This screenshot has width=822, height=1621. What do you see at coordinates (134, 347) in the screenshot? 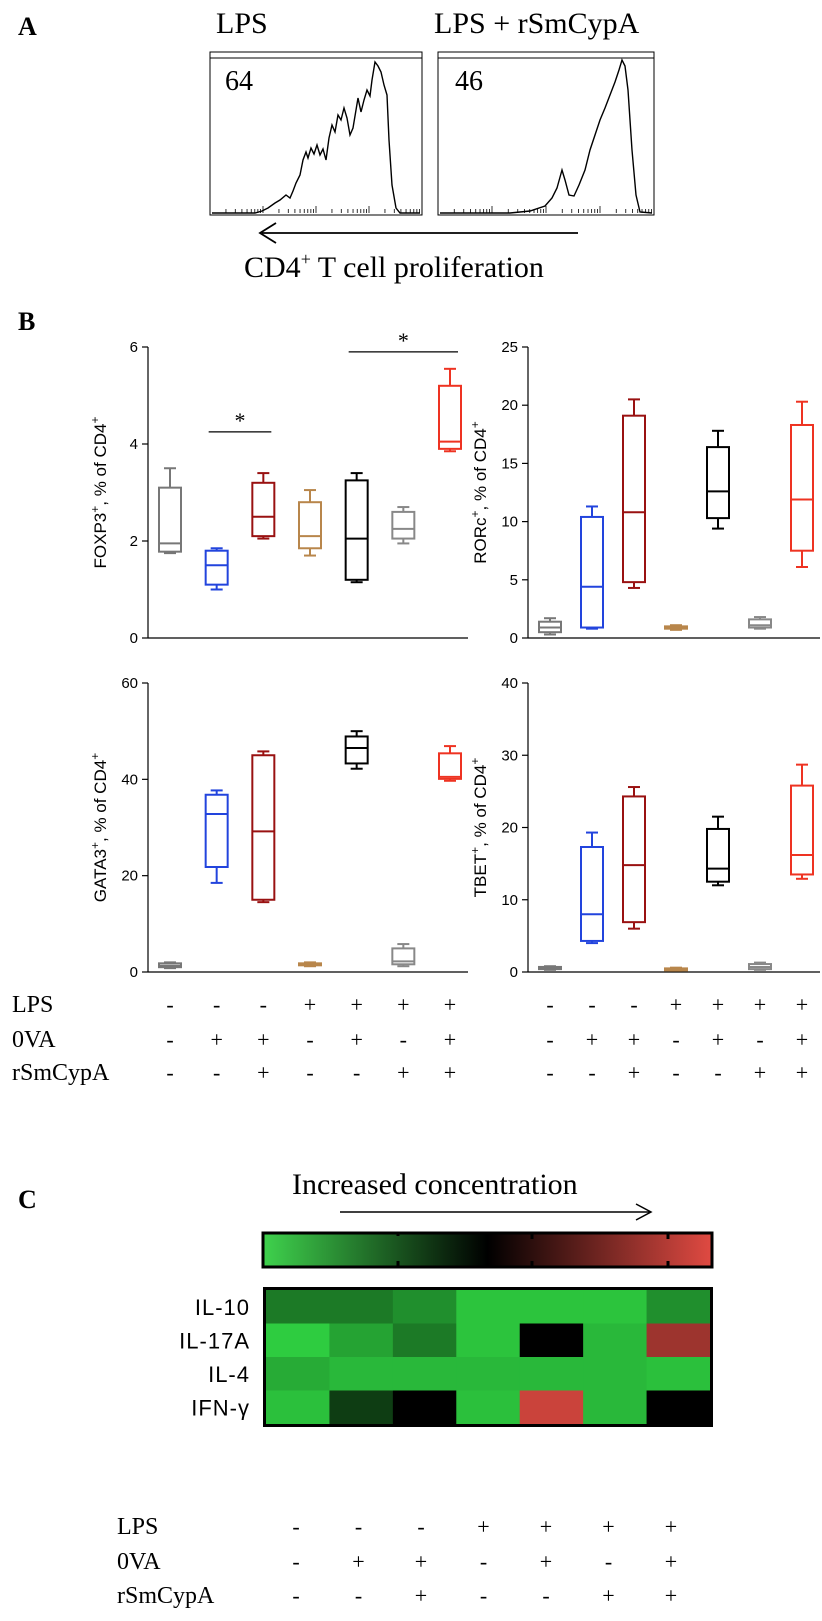
I see `y-tick-label: 6` at bounding box center [134, 347].